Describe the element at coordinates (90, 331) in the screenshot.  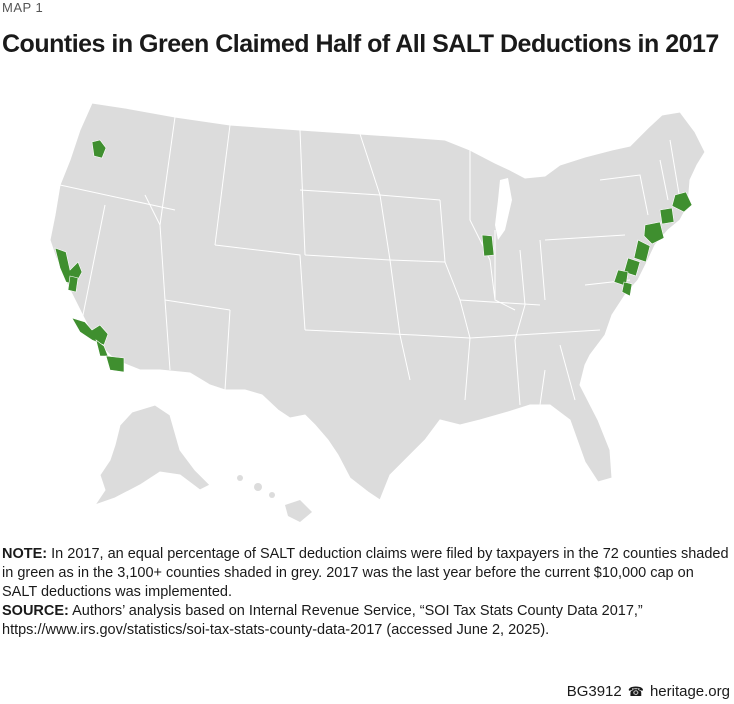
I see `county-los-angeles` at that location.